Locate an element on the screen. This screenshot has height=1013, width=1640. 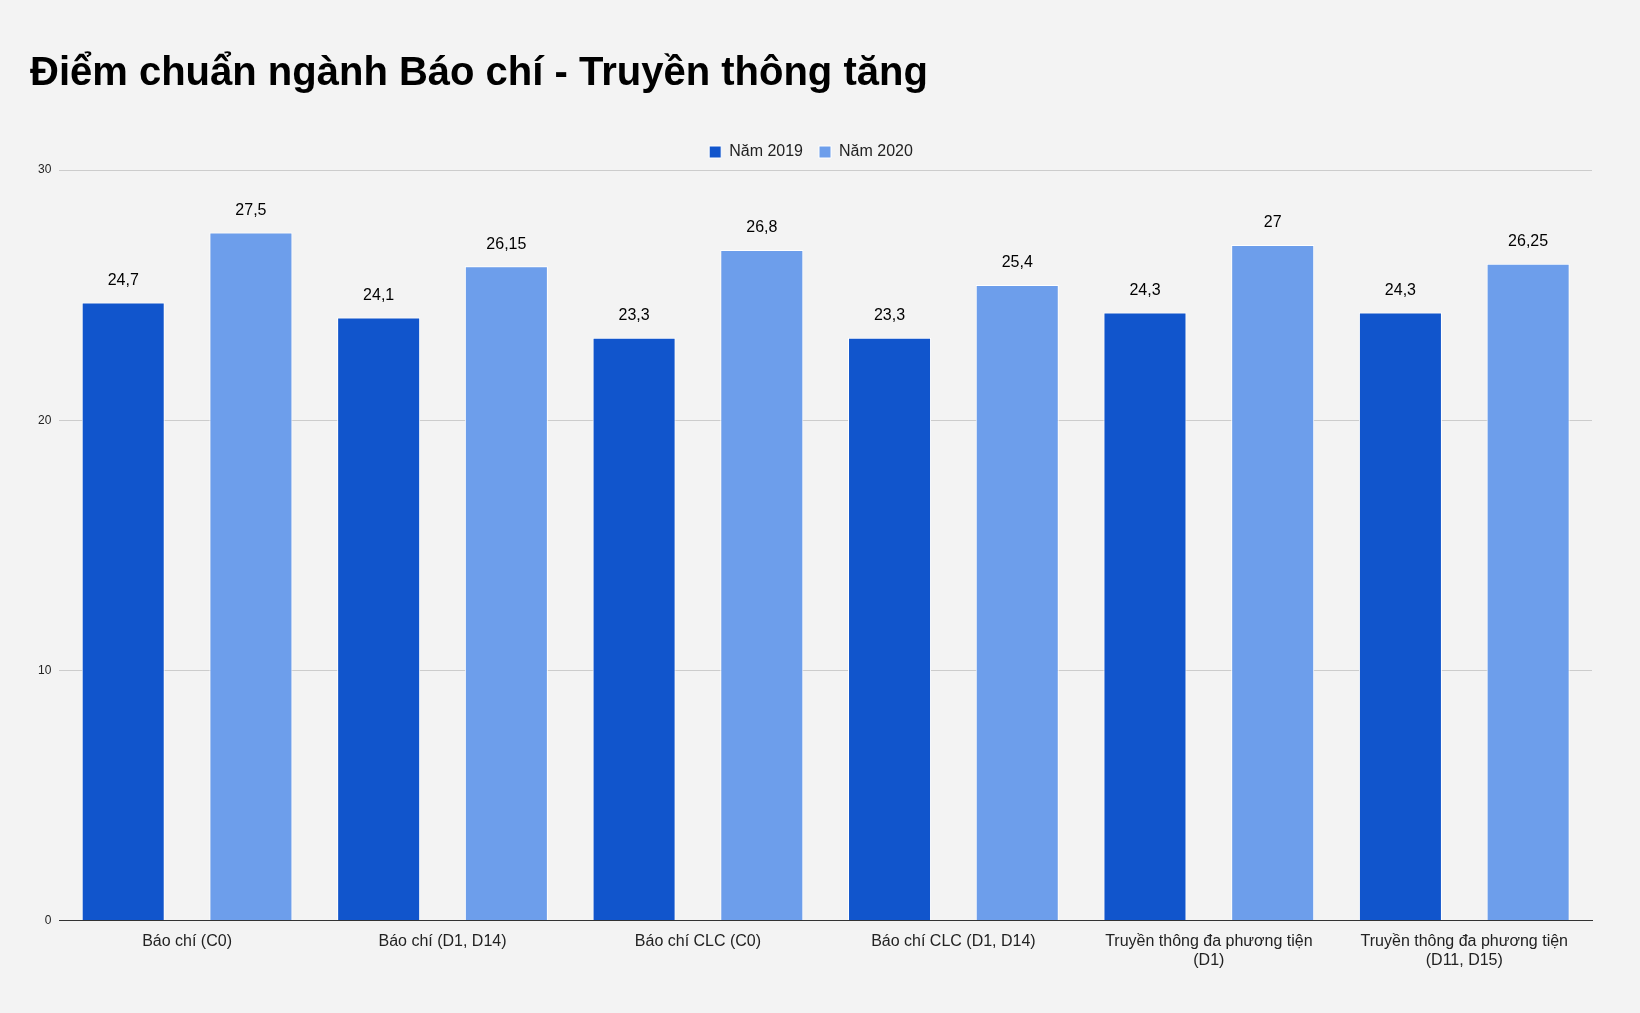
data-label: 27,5 is located at coordinates (251, 209).